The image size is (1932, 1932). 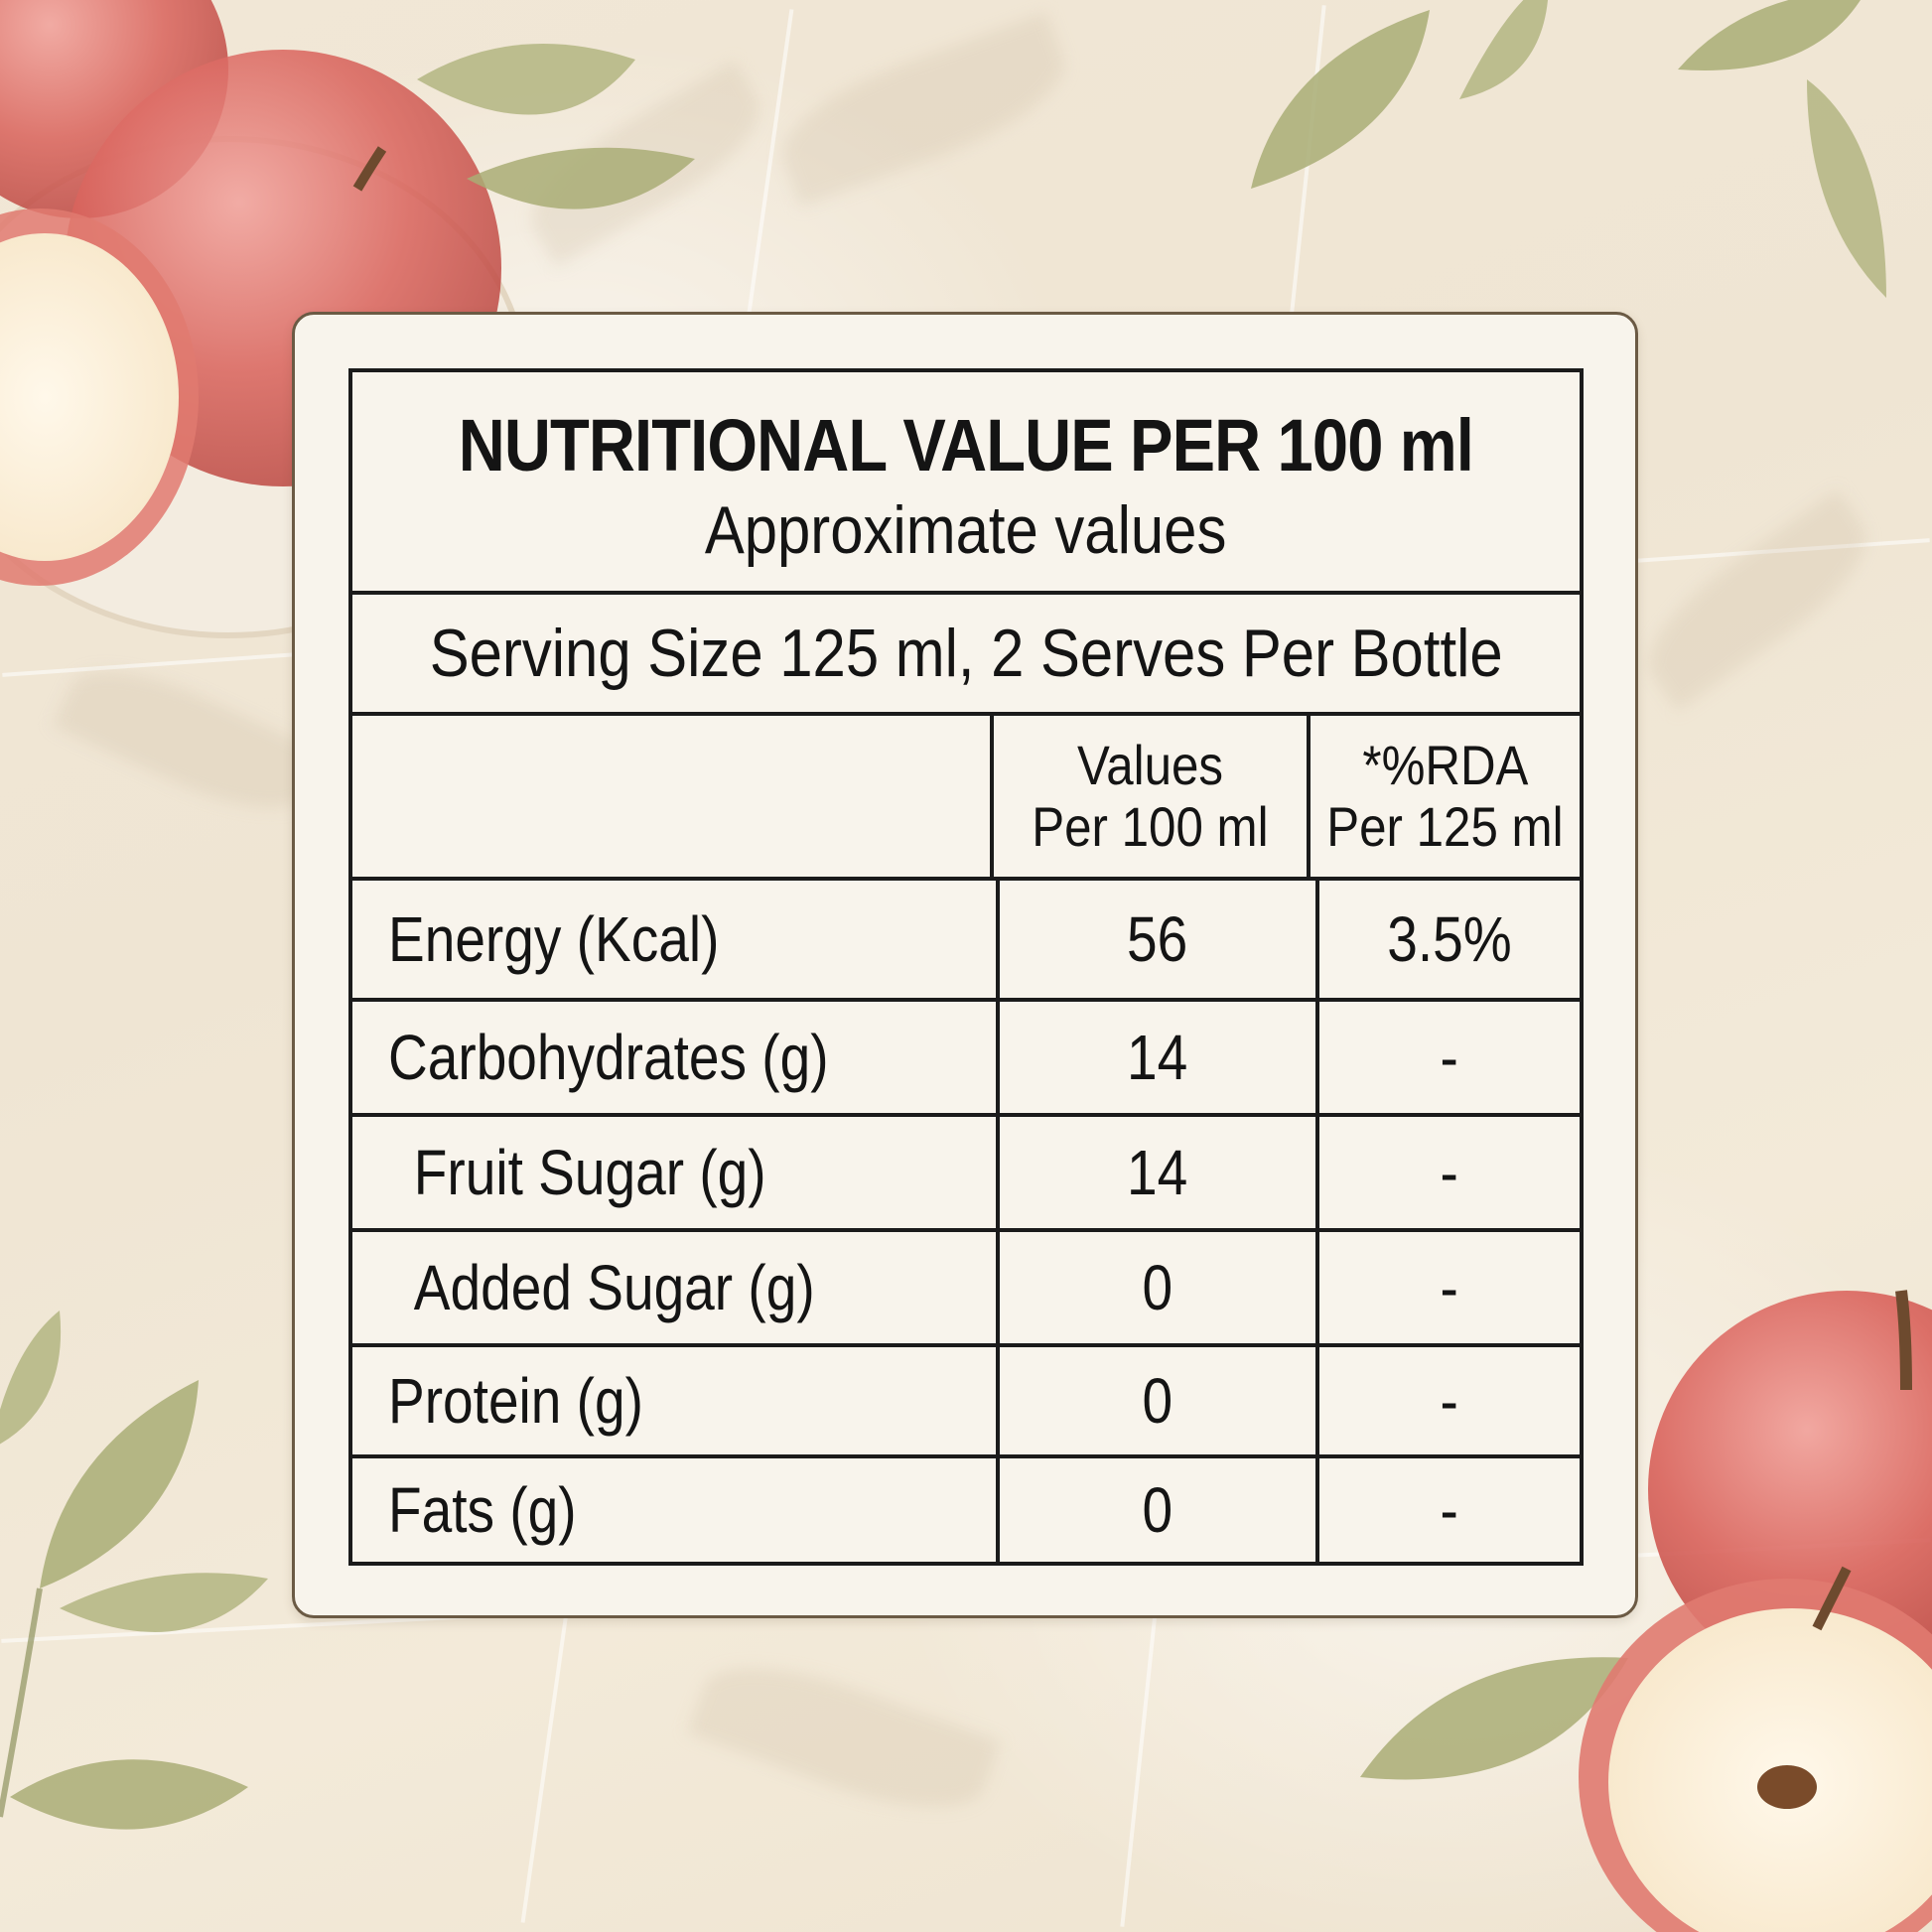 What do you see at coordinates (1151, 826) in the screenshot?
I see `header-values-line2: Per 100 ml` at bounding box center [1151, 826].